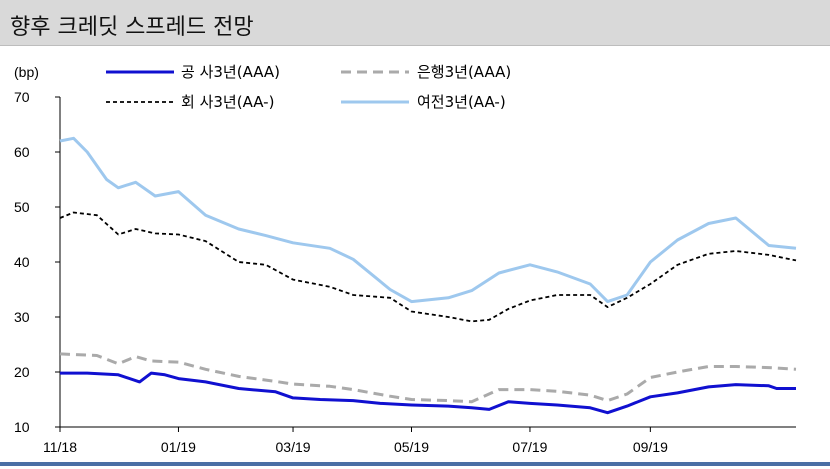 Image resolution: width=830 pixels, height=469 pixels. Describe the element at coordinates (529, 447) in the screenshot. I see `x-tick-label: 07/19` at that location.